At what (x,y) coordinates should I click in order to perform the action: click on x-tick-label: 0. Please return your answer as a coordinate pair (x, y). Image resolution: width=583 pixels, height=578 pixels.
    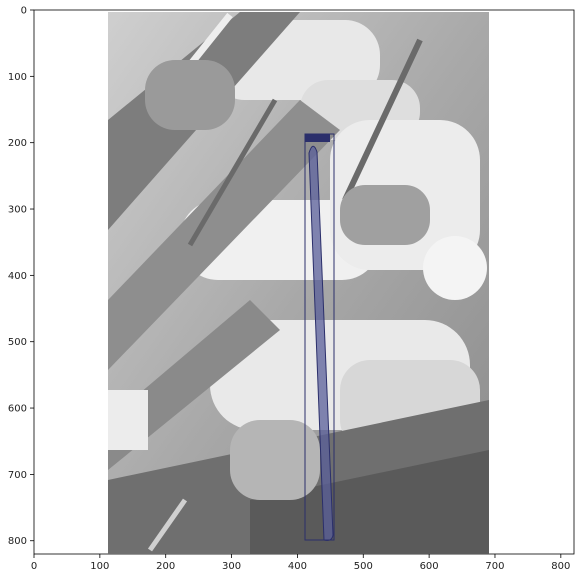
    Looking at the image, I should click on (34, 566).